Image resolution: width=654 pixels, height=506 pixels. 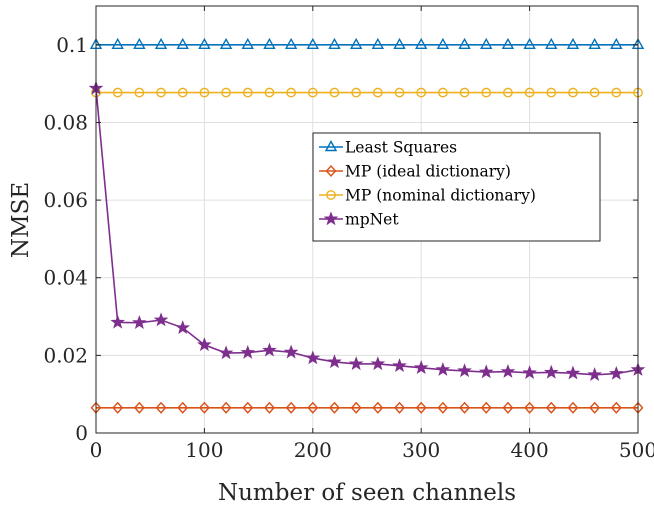 What do you see at coordinates (636, 450) in the screenshot?
I see `x-tick-label: 500` at bounding box center [636, 450].